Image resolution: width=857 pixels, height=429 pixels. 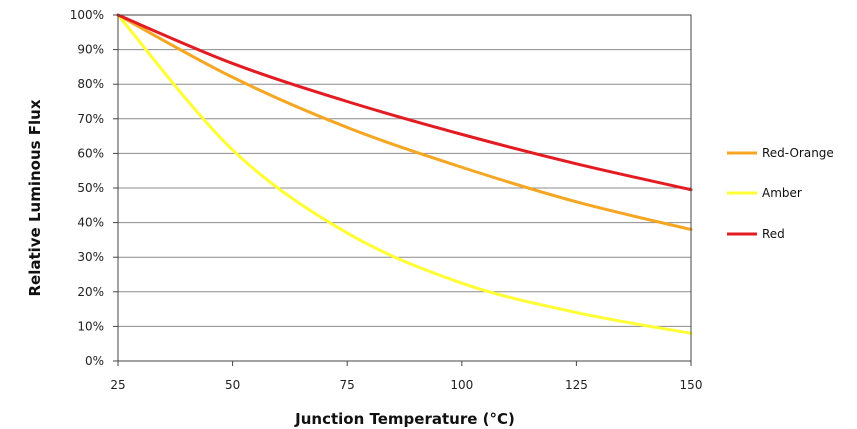 What do you see at coordinates (461, 385) in the screenshot?
I see `x-tick-label: 100` at bounding box center [461, 385].